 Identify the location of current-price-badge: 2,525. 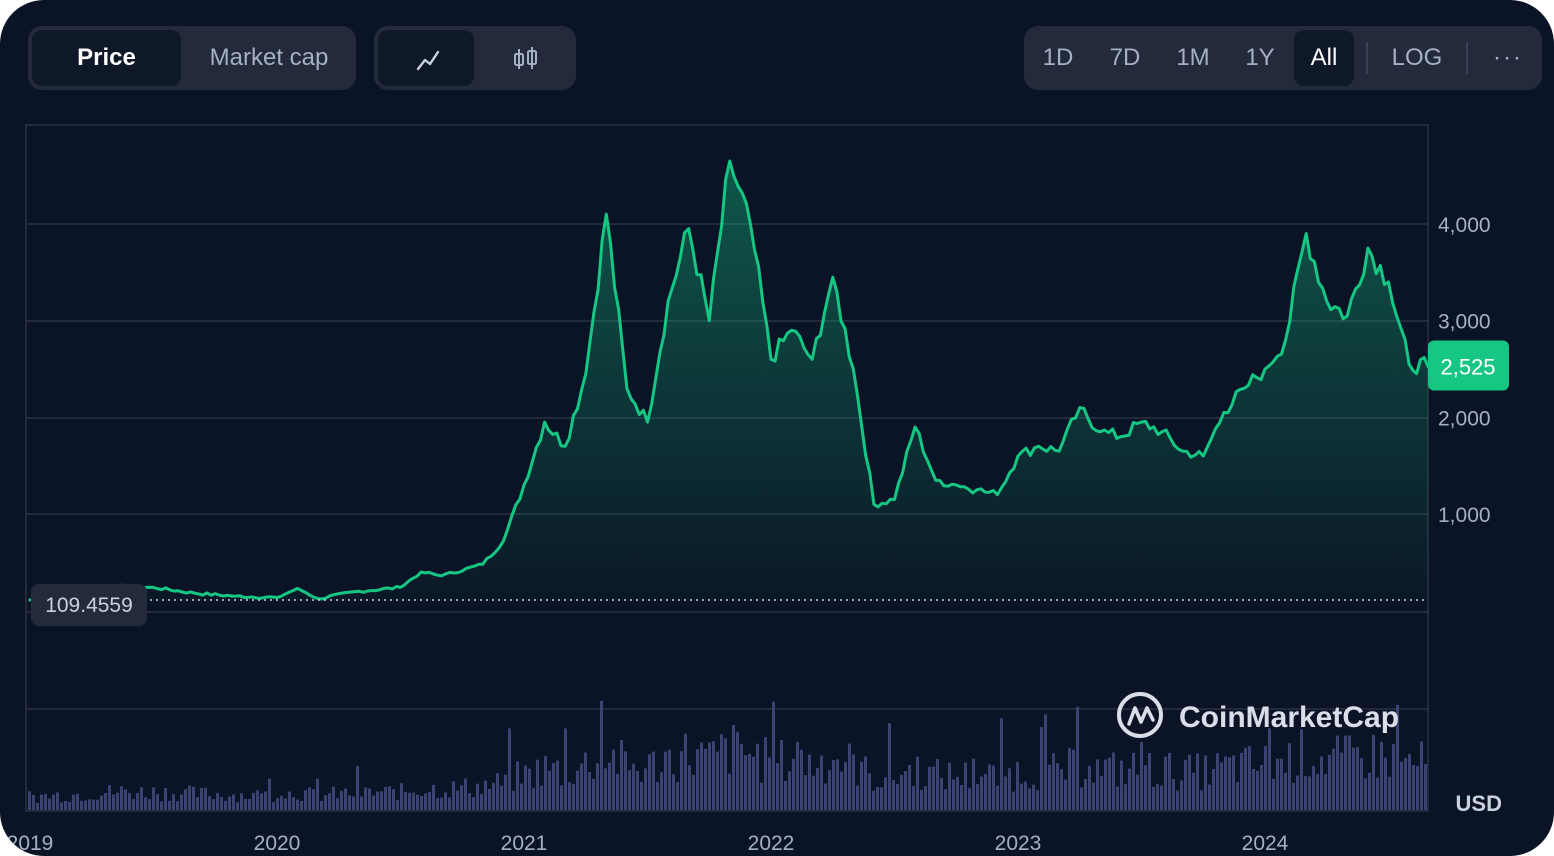
(1468, 365).